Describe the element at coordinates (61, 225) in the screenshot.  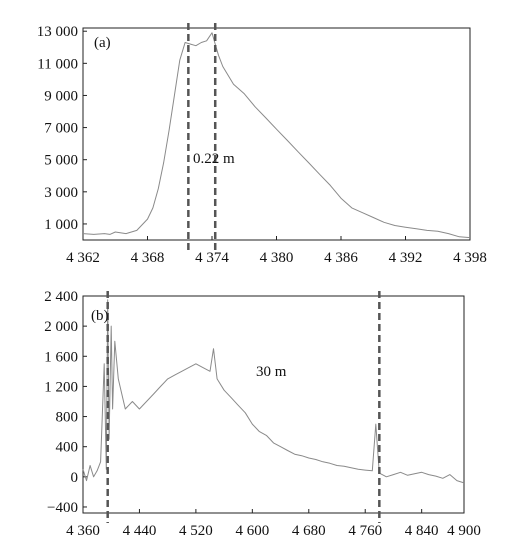
I see `y-tick-label: 1 000` at that location.